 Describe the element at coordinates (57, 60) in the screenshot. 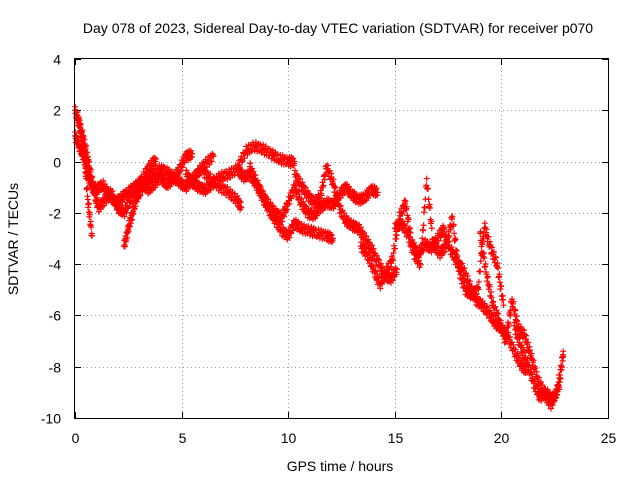

I see `y-tick-label: 4` at that location.